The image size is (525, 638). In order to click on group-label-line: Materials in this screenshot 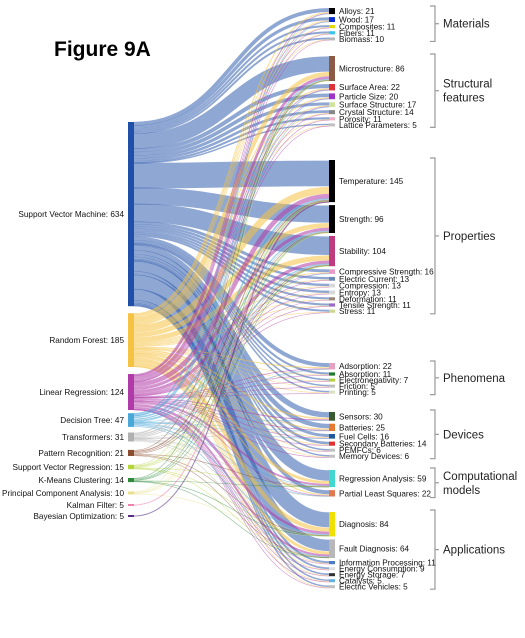, I will do `click(466, 25)`.